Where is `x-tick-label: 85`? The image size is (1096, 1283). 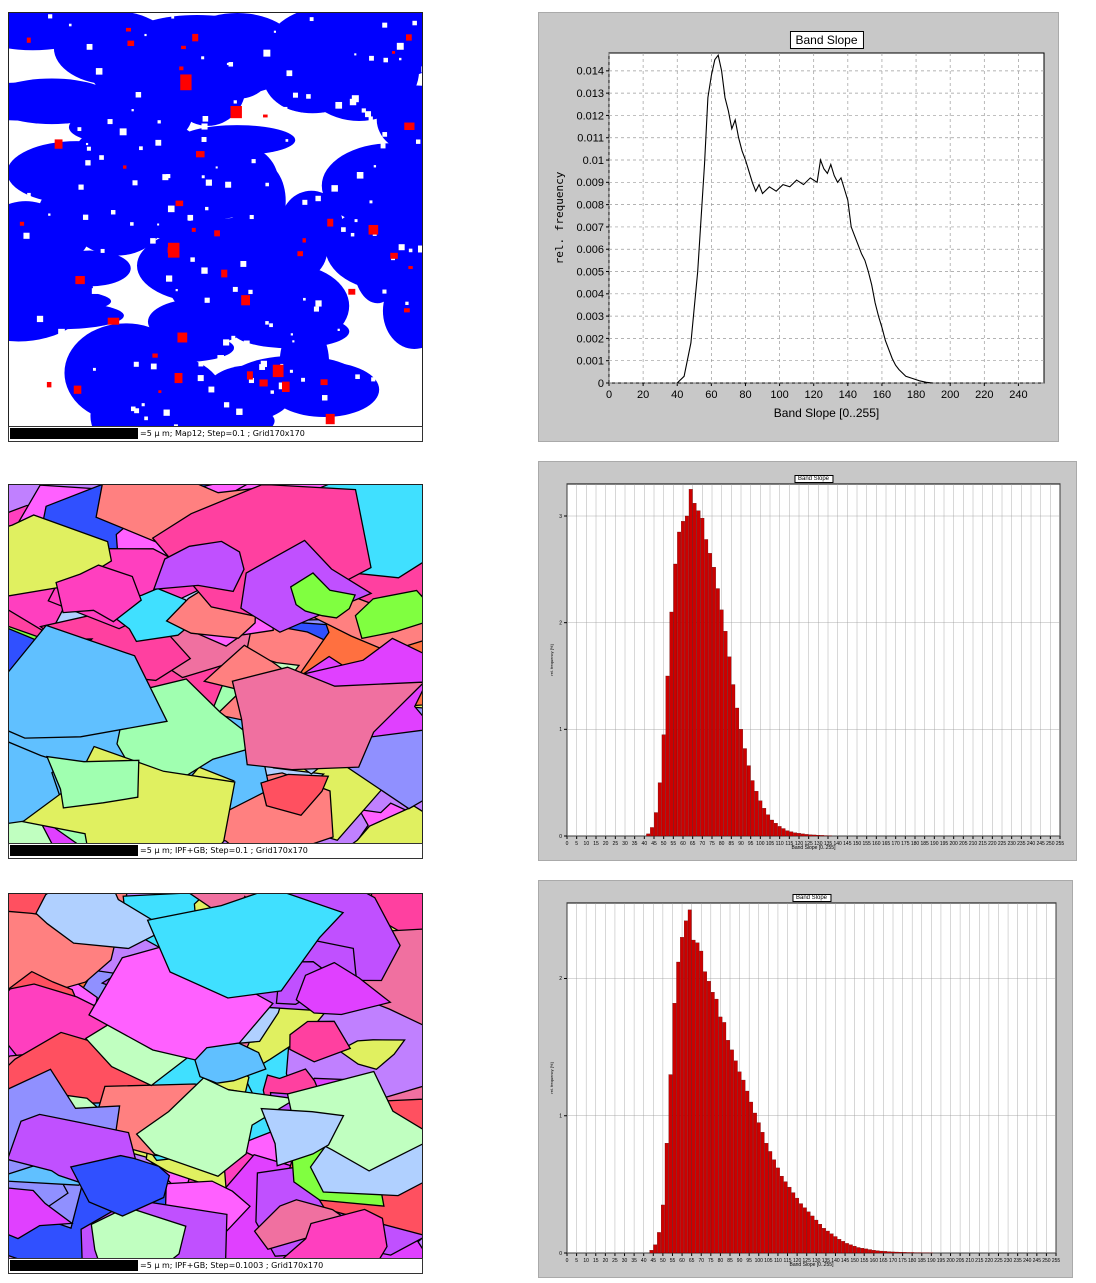
x-tick-label: 85 is located at coordinates (732, 844).